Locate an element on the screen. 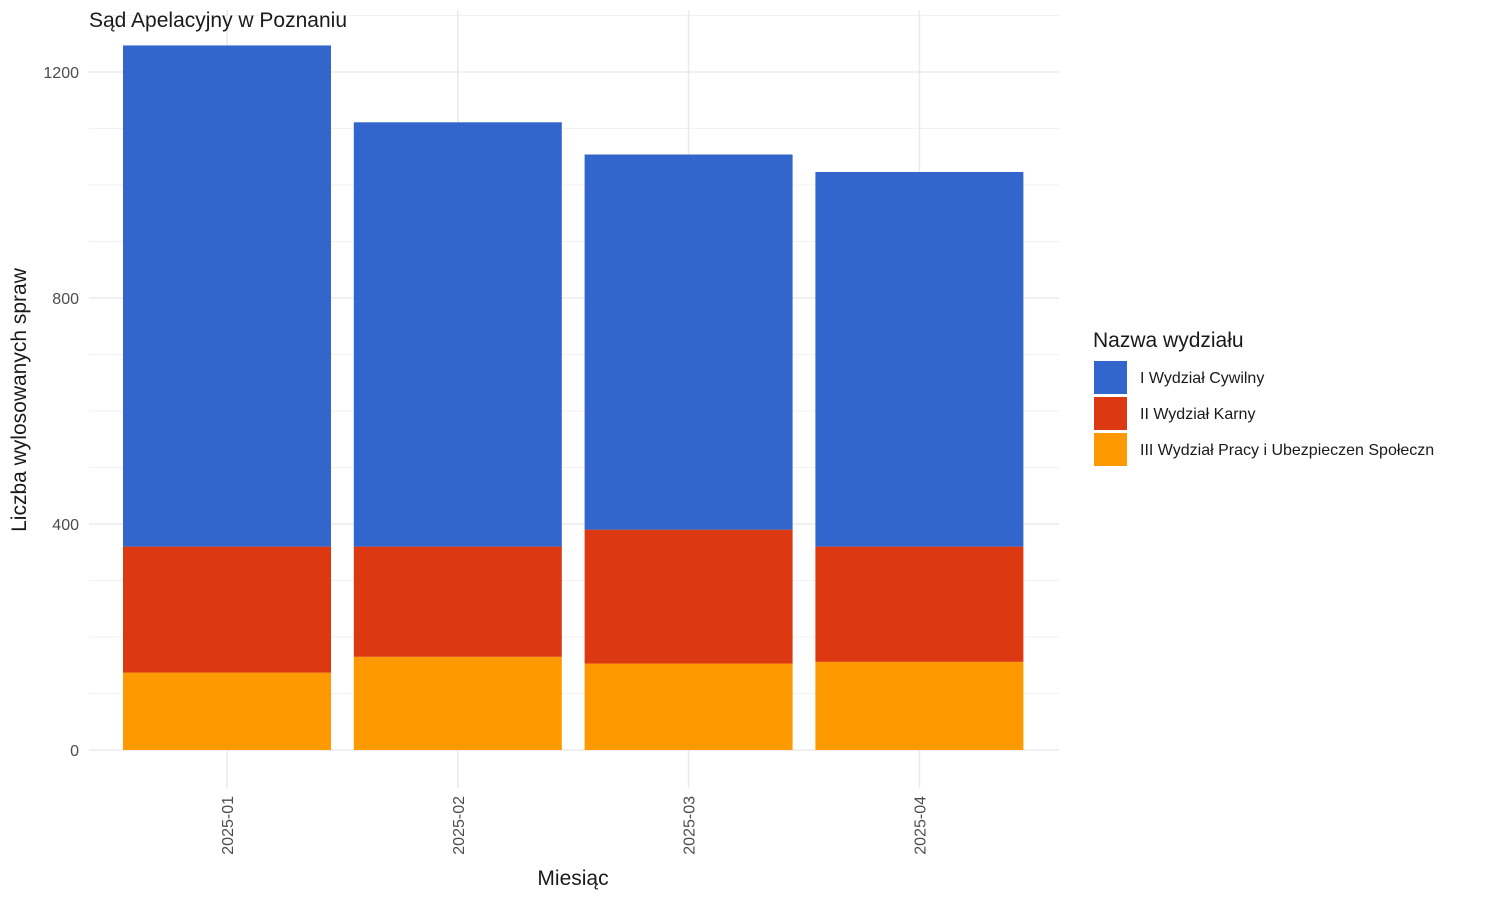 The image size is (1500, 900). x-axis-ticks: 2025-01 2025-02 2025-03 2025-04 is located at coordinates (574, 825).